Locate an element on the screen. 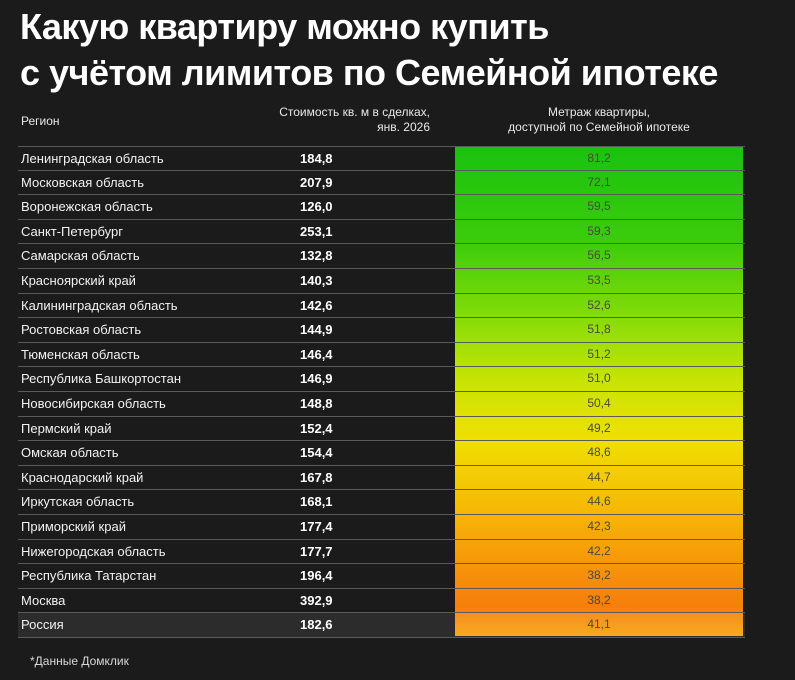 This screenshot has height=680, width=795. region-cell: Ленинградская область is located at coordinates (92, 158).